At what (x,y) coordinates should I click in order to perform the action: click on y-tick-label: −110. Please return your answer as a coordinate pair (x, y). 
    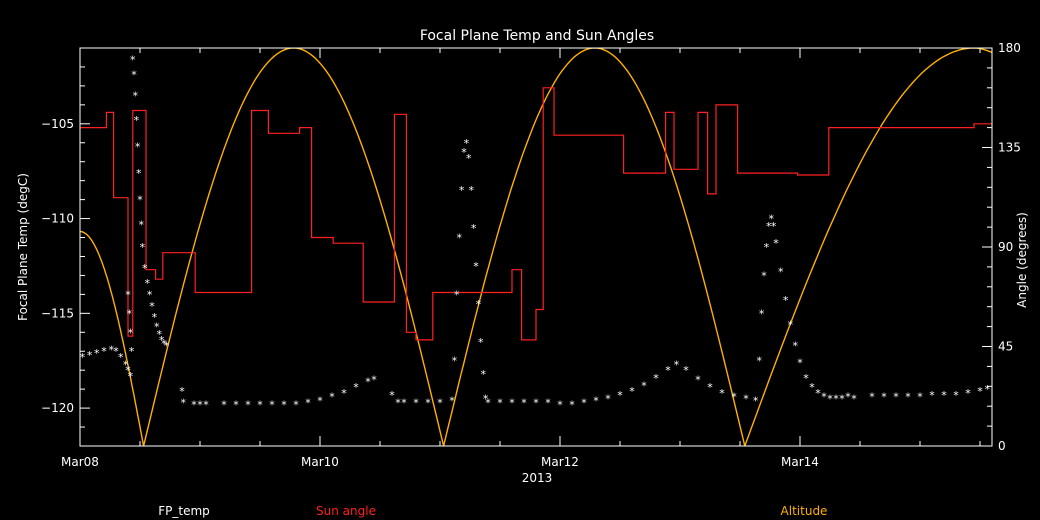
    Looking at the image, I should click on (57, 219).